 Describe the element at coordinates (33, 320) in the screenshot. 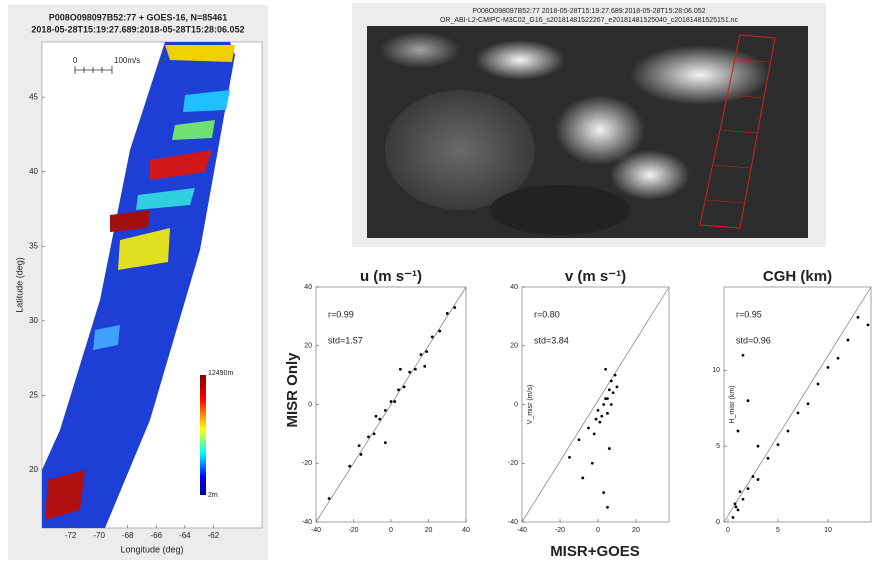

I see `y-tick-label: 30` at that location.